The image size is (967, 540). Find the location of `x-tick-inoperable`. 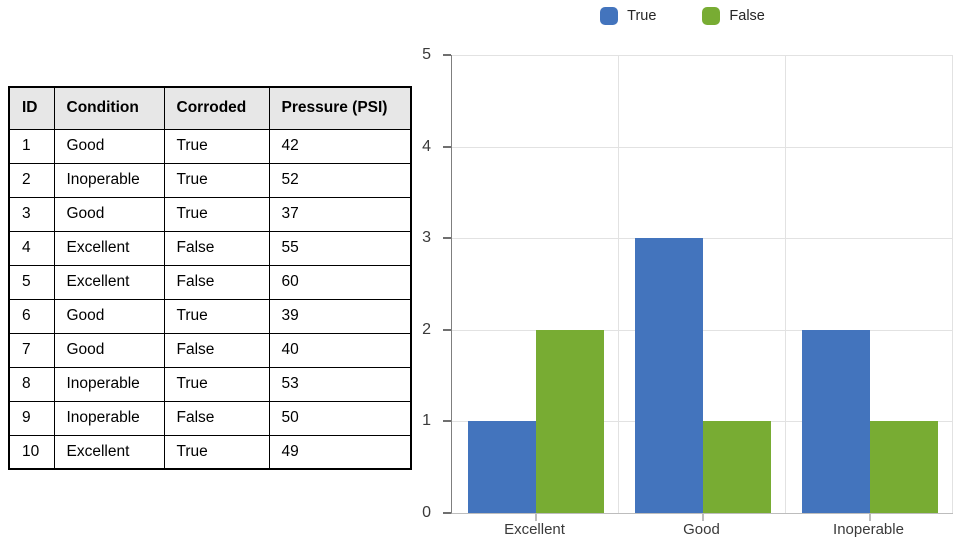

x-tick-inoperable is located at coordinates (869, 517).